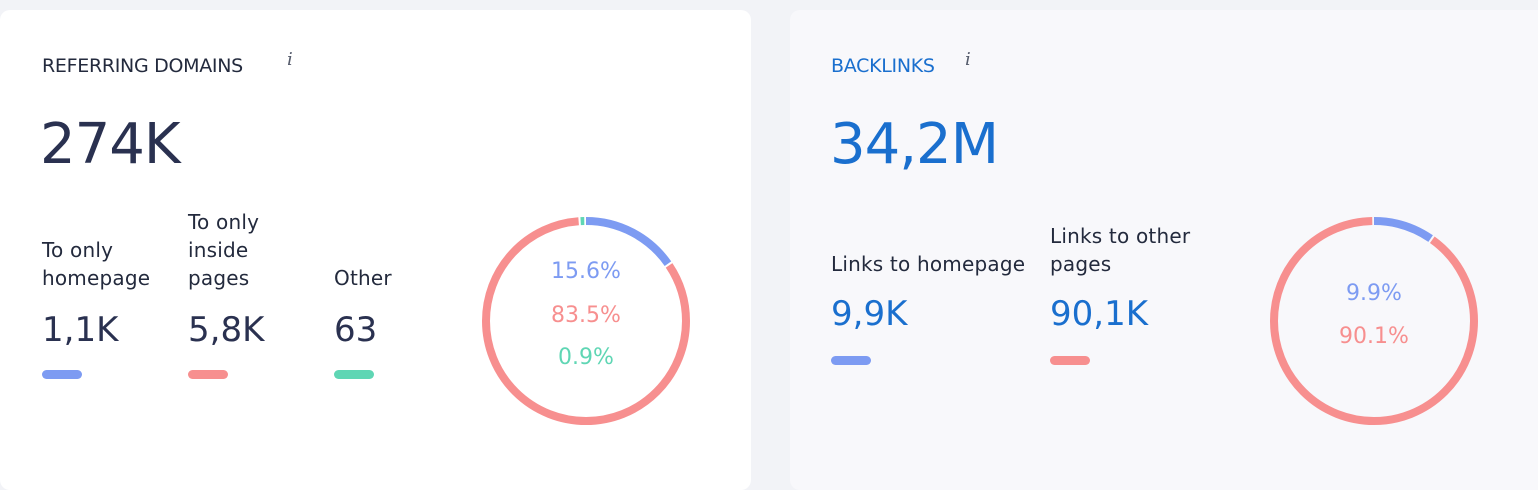 Image resolution: width=1538 pixels, height=490 pixels. Describe the element at coordinates (110, 144) in the screenshot. I see `referring-domains-total: 274K` at that location.